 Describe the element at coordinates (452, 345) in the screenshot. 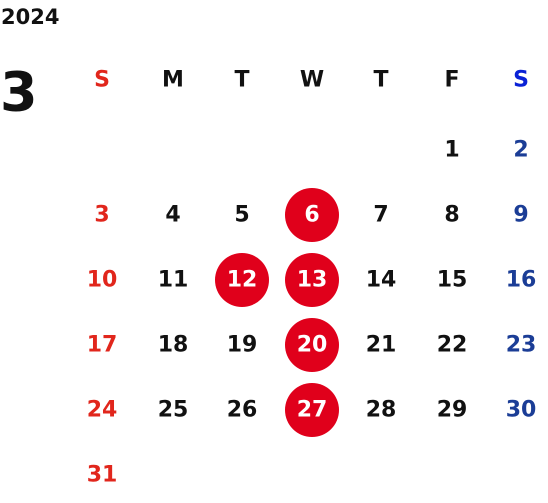

I see `day-number: 22` at that location.